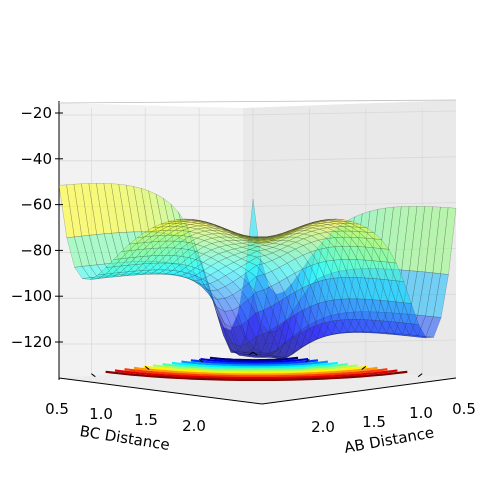 This screenshot has height=497, width=500. I want to click on surface-facet, so click(262, 243).